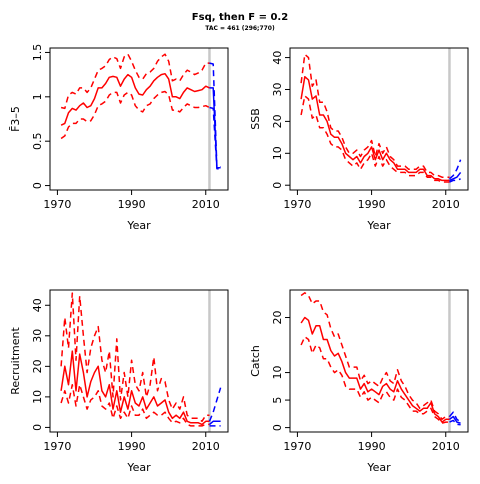 This screenshot has height=484, width=480. What do you see at coordinates (37, 141) in the screenshot?
I see `y-tick-label: 0.5` at bounding box center [37, 141].